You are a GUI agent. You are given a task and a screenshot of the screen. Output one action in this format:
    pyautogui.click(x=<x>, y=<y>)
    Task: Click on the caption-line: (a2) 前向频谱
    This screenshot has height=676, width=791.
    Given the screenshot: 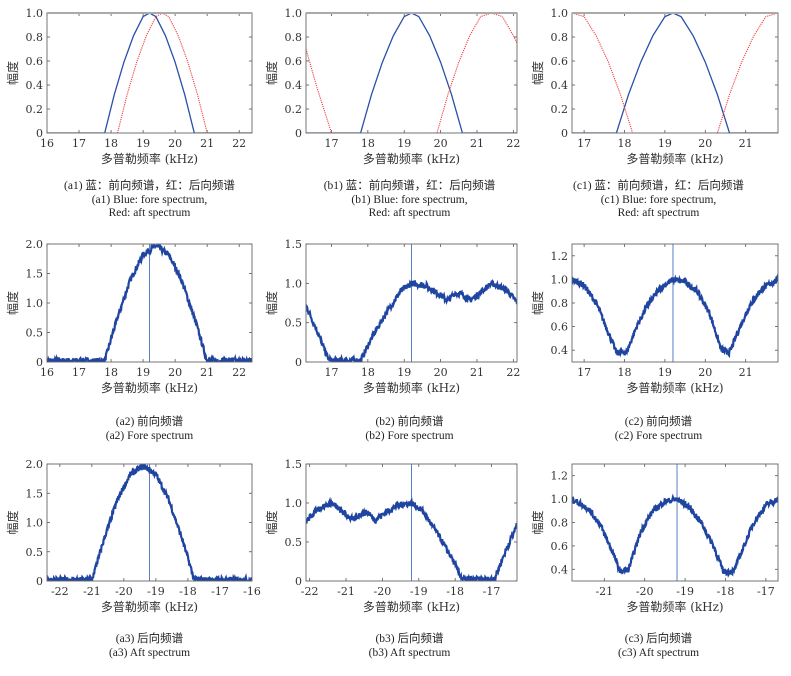 What is the action you would take?
    pyautogui.click(x=149, y=422)
    